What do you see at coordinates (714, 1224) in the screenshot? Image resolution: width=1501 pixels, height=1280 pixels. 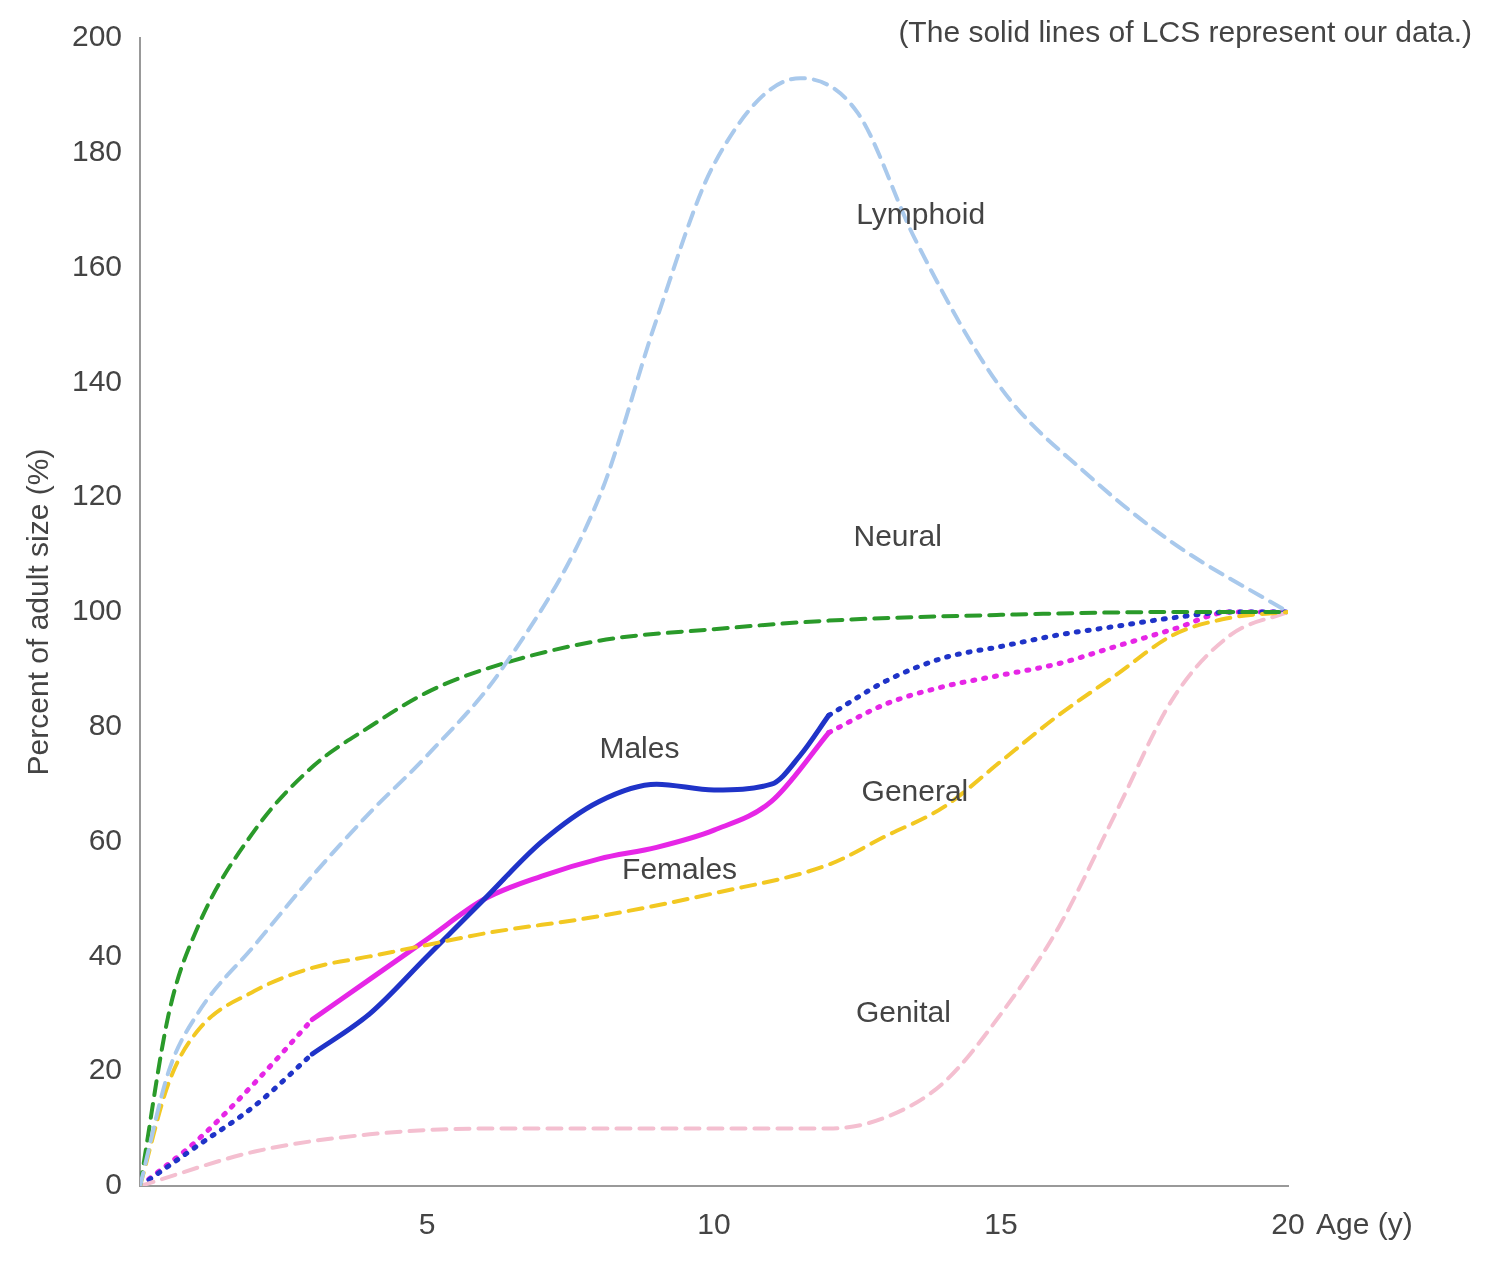 I see `x-tick-label: 10` at bounding box center [714, 1224].